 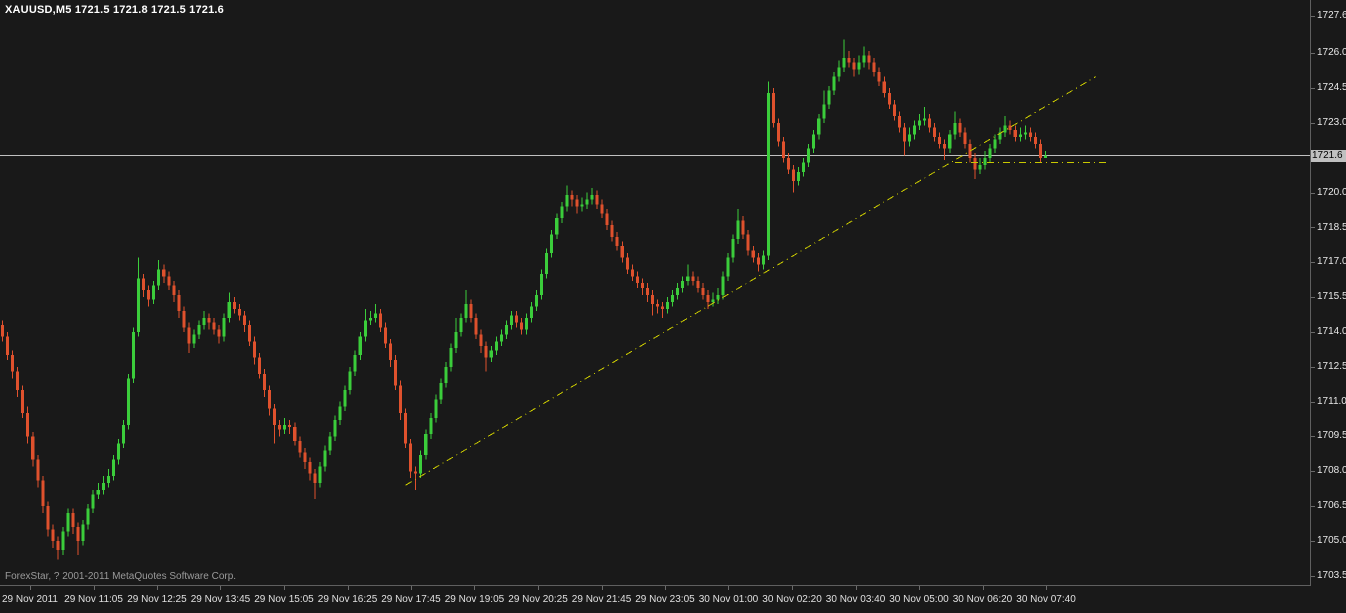 What do you see at coordinates (1331, 540) in the screenshot?
I see `price-tick-label: 1705.0` at bounding box center [1331, 540].